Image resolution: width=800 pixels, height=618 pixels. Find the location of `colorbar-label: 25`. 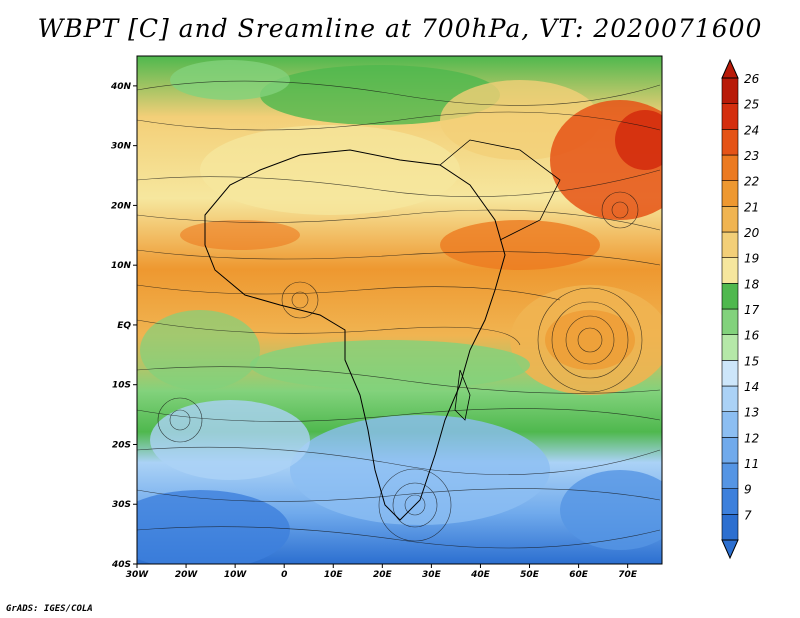

colorbar-label: 25 is located at coordinates (751, 105).